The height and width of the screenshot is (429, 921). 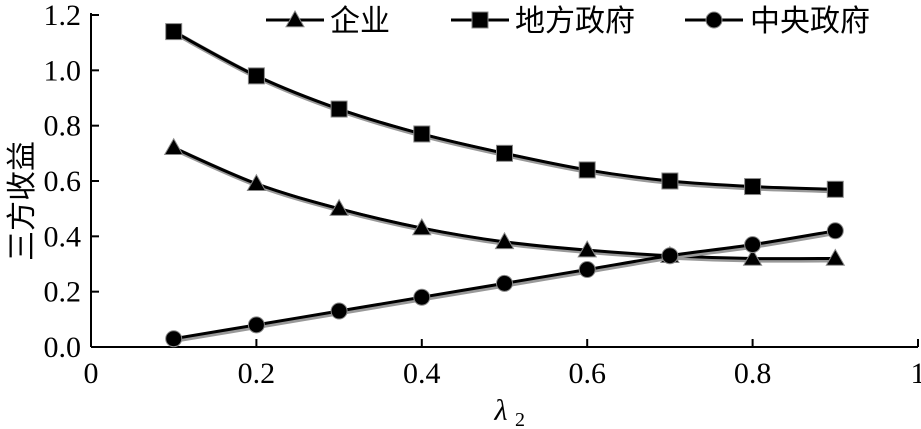 What do you see at coordinates (422, 373) in the screenshot?
I see `x-tick-label: 0.4` at bounding box center [422, 373].